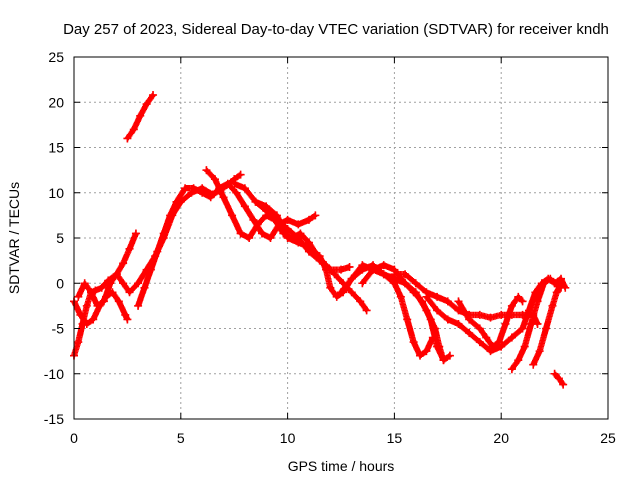  I want to click on x-tick-label: 20, so click(501, 438).